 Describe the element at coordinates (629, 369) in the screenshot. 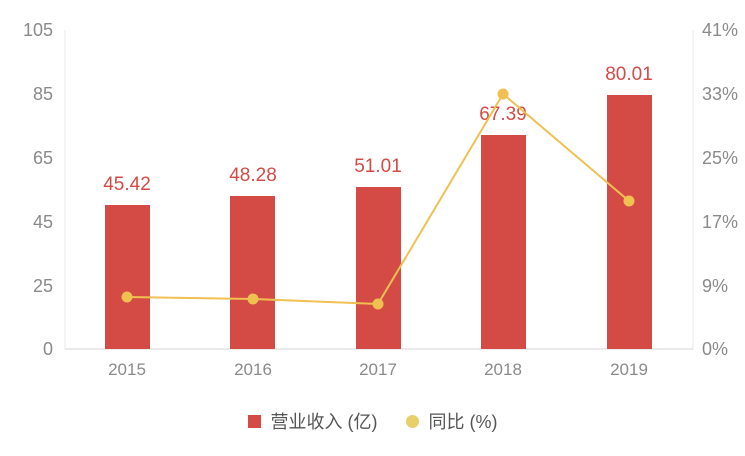

I see `x-tick: 2019` at that location.